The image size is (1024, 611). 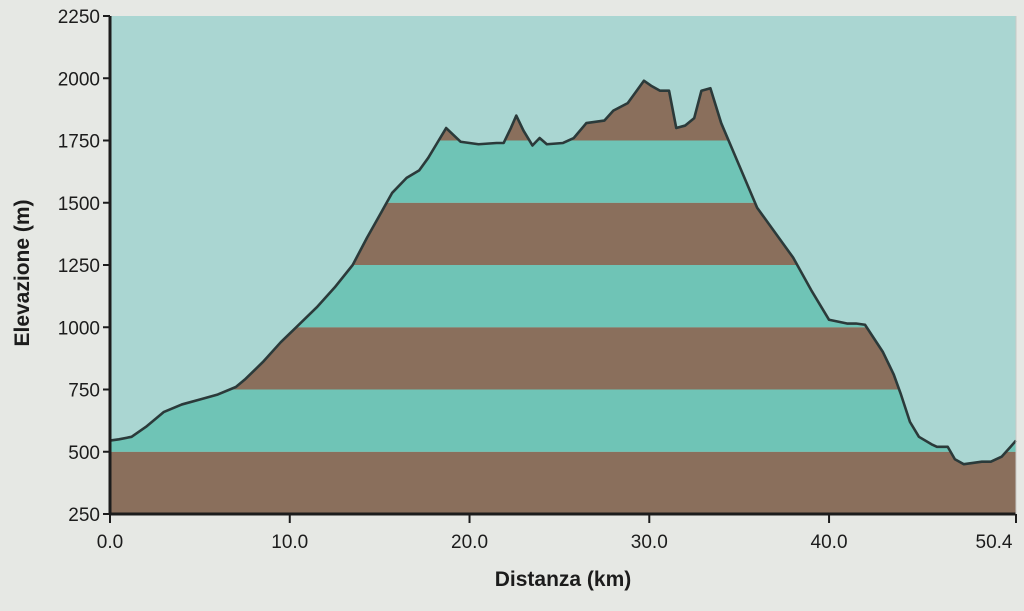 What do you see at coordinates (289, 542) in the screenshot?
I see `x-tick-label: 10.0` at bounding box center [289, 542].